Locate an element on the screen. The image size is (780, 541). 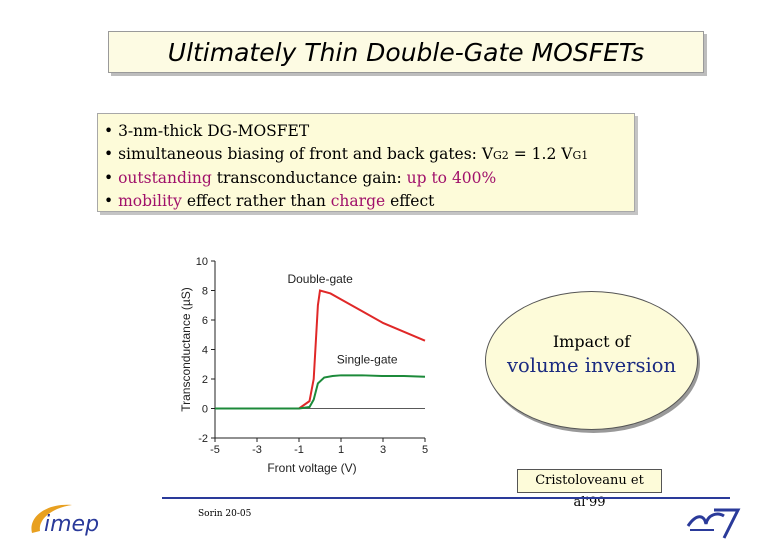
bullet-3-highlight-1: outstanding is located at coordinates (165, 178).